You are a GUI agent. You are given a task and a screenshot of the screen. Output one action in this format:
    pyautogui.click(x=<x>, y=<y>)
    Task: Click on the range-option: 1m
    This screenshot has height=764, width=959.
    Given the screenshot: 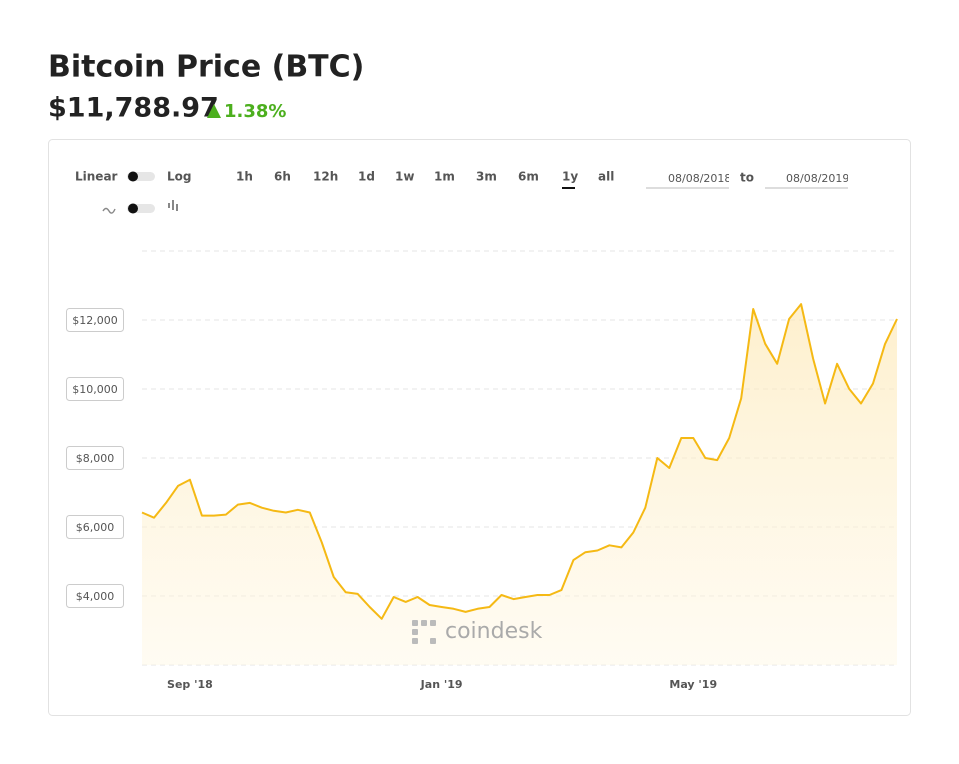 What is the action you would take?
    pyautogui.click(x=444, y=177)
    